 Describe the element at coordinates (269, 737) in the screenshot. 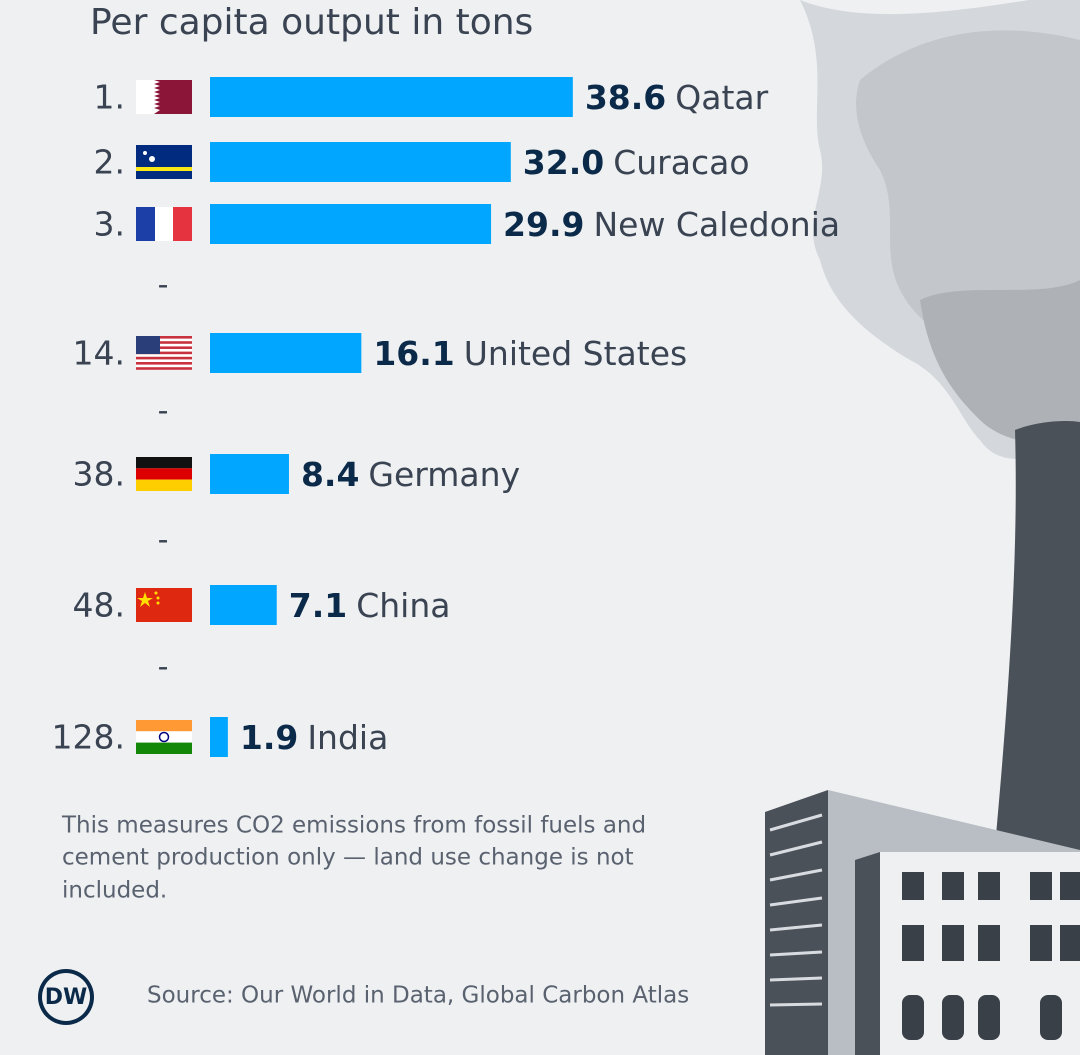

I see `value-label: 1.9` at that location.